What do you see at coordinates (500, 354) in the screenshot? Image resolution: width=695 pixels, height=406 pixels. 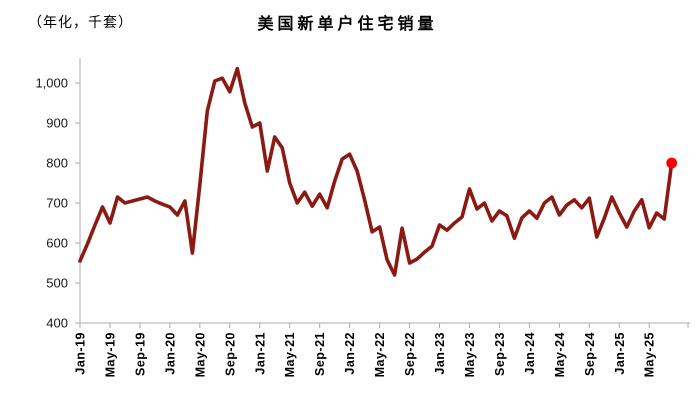 I see `x-tick-label: Sep-23` at bounding box center [500, 354].